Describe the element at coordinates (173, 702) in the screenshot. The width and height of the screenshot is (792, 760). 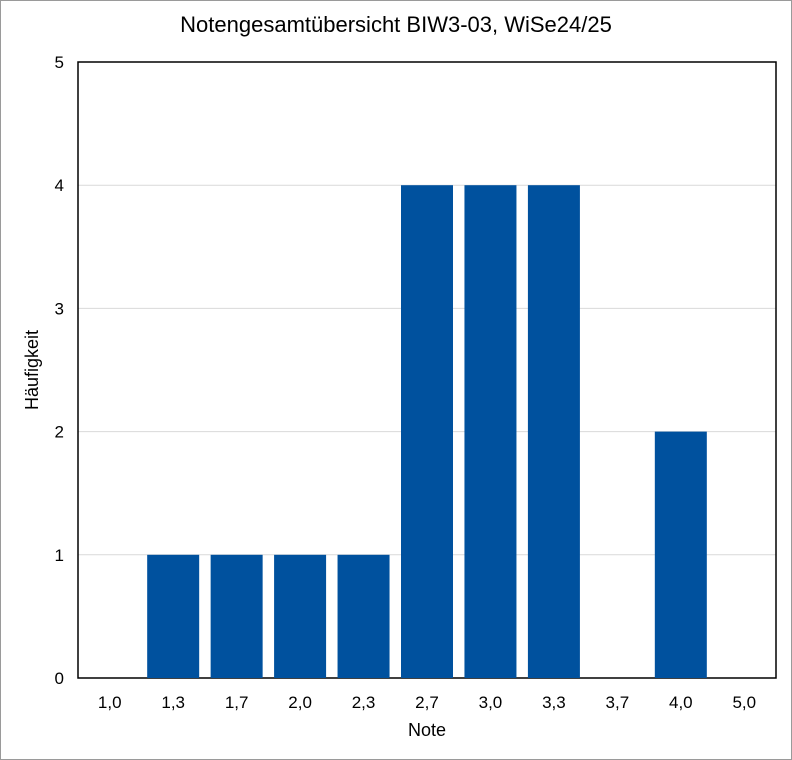
I see `x-tick-label: 1,3` at that location.